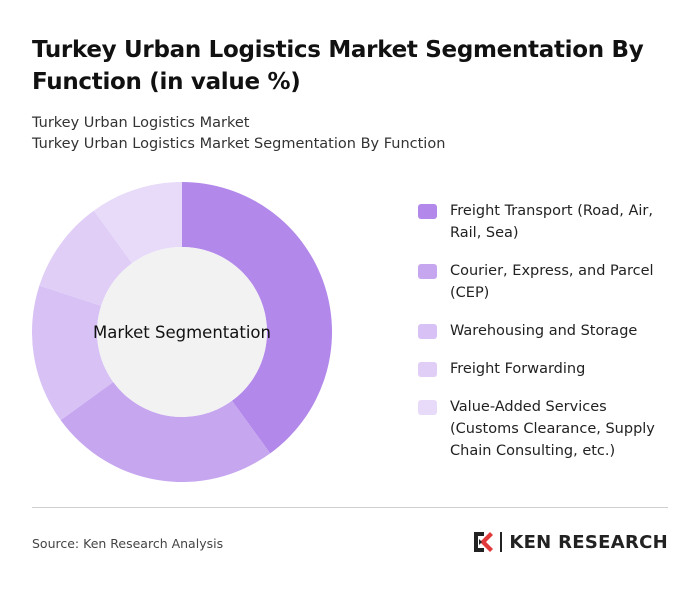 This screenshot has width=700, height=591. Describe the element at coordinates (588, 542) in the screenshot. I see `brand-name: KEN RESEARCH` at that location.